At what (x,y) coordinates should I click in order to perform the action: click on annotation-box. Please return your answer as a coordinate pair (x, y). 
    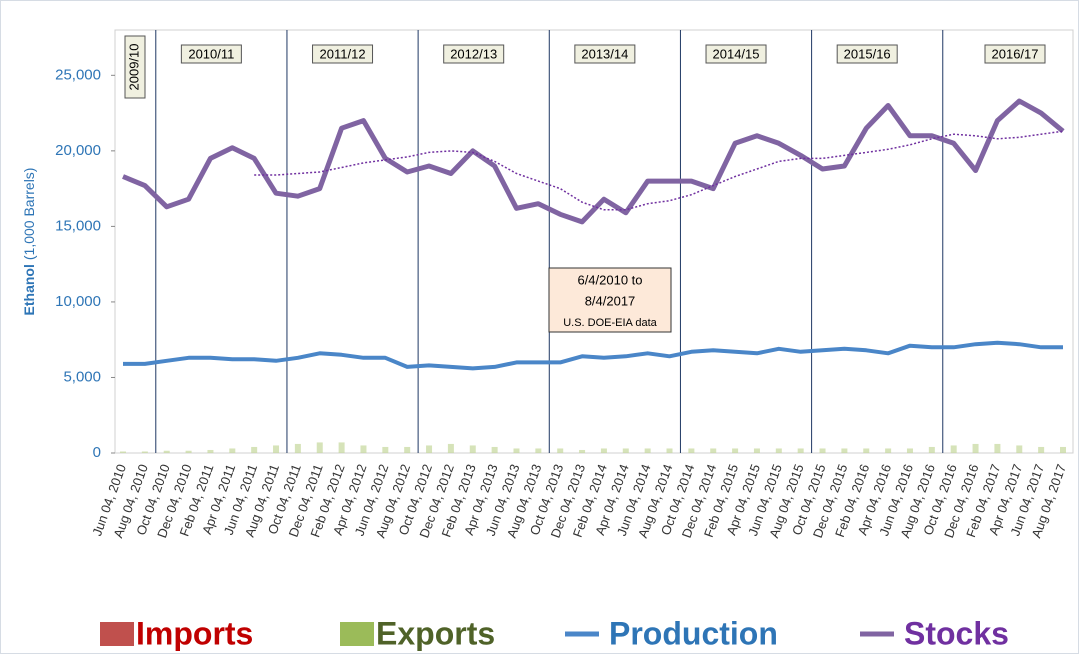
    Looking at the image, I should click on (610, 300).